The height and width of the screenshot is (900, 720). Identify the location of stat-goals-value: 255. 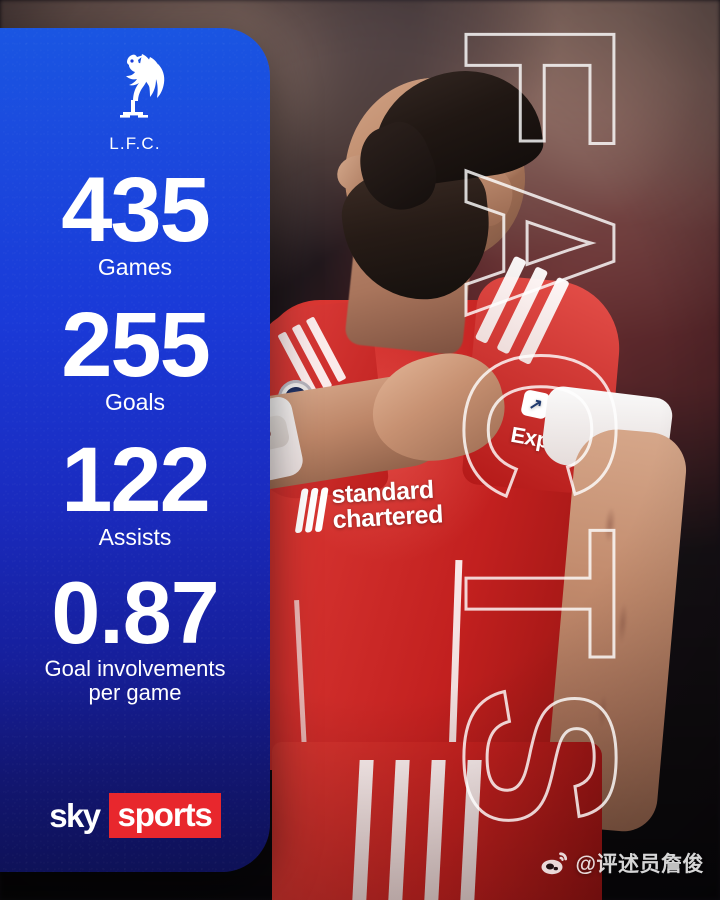
(136, 345).